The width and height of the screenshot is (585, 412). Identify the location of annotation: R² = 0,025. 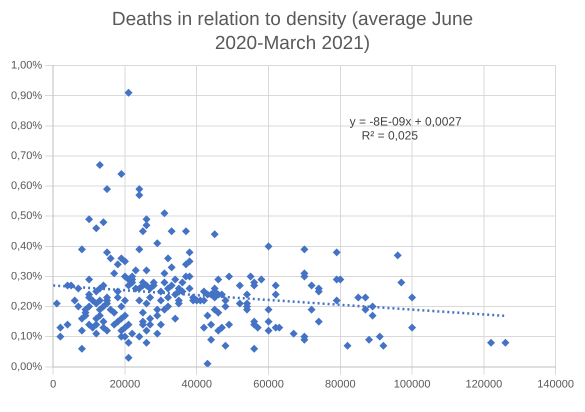
(390, 135).